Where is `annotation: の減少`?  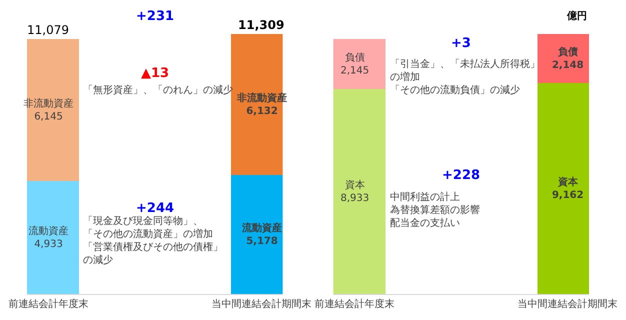 annotation: の減少 is located at coordinates (98, 260).